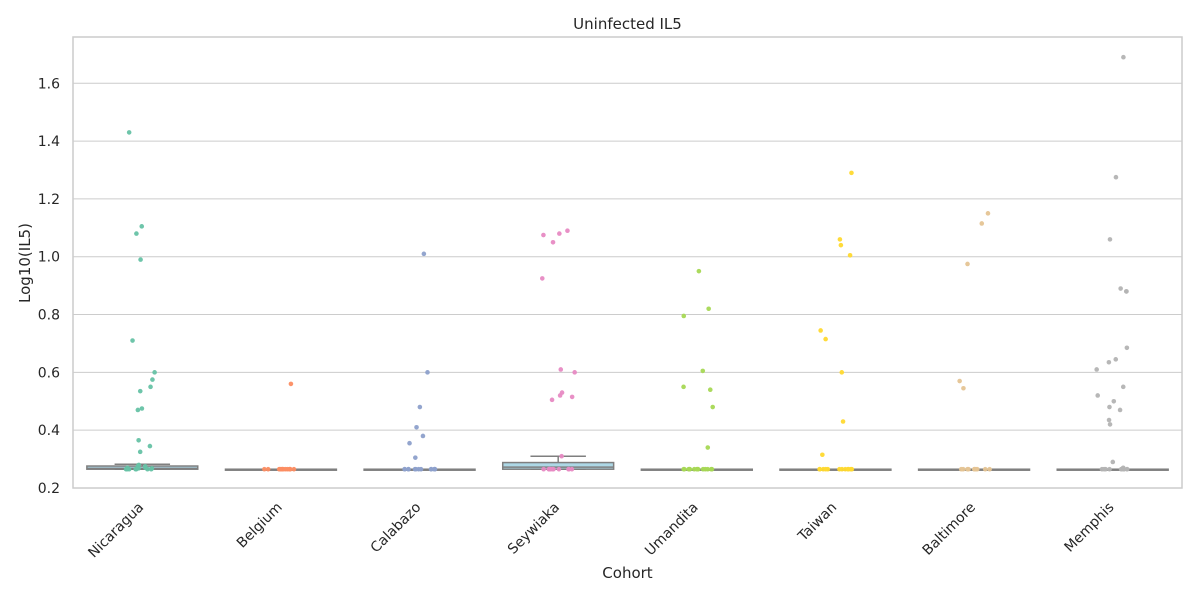 The height and width of the screenshot is (600, 1200). I want to click on chart-title: Uninfected IL5, so click(627, 24).